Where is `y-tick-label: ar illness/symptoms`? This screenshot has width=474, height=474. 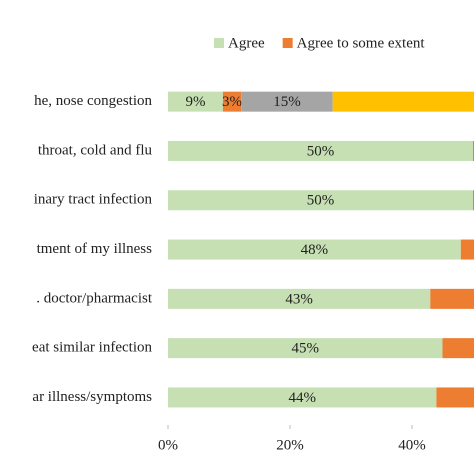 y-tick-label: ar illness/symptoms is located at coordinates (92, 397).